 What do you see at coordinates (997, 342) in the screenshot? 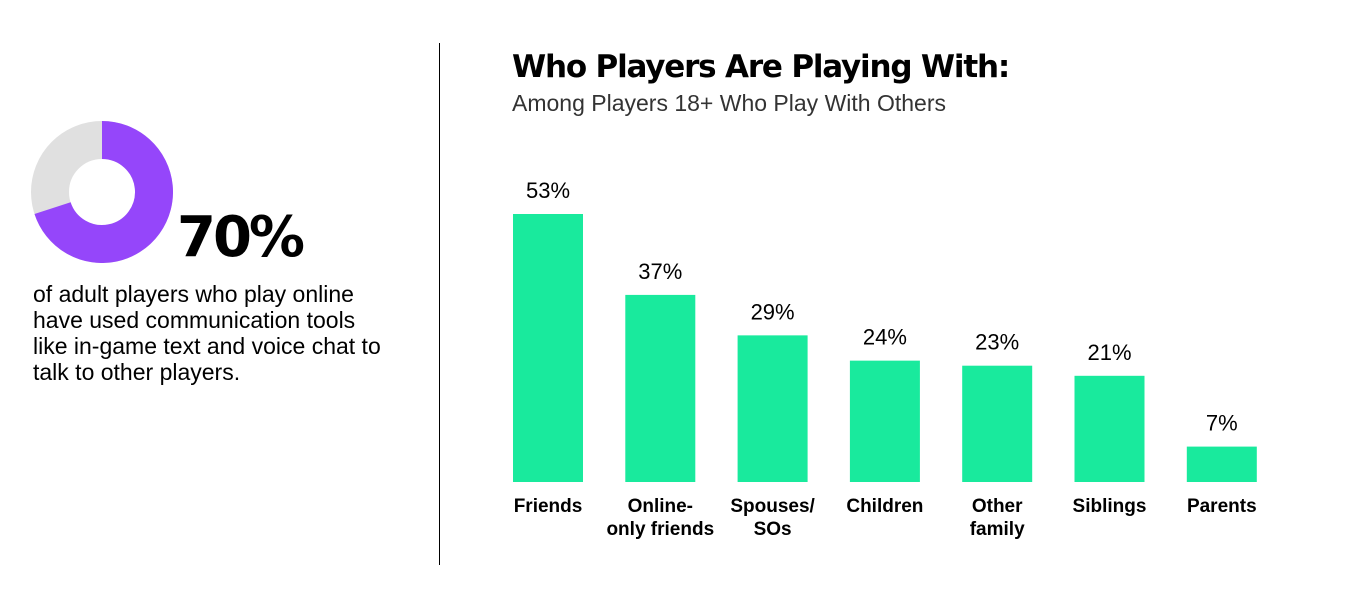
I see `value-label-4: 23%` at bounding box center [997, 342].